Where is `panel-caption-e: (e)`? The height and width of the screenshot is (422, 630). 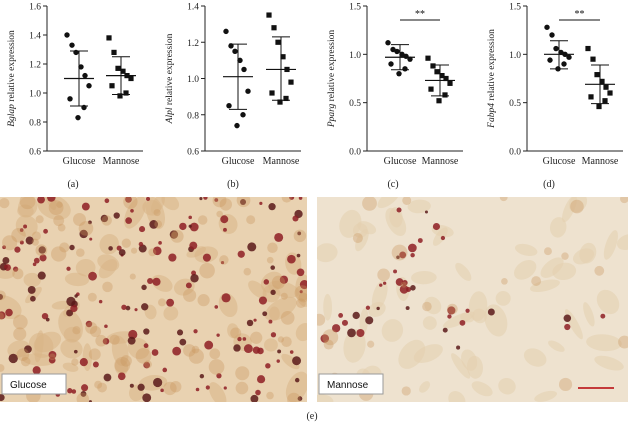
panel-caption-e: (e) is located at coordinates (311, 416).